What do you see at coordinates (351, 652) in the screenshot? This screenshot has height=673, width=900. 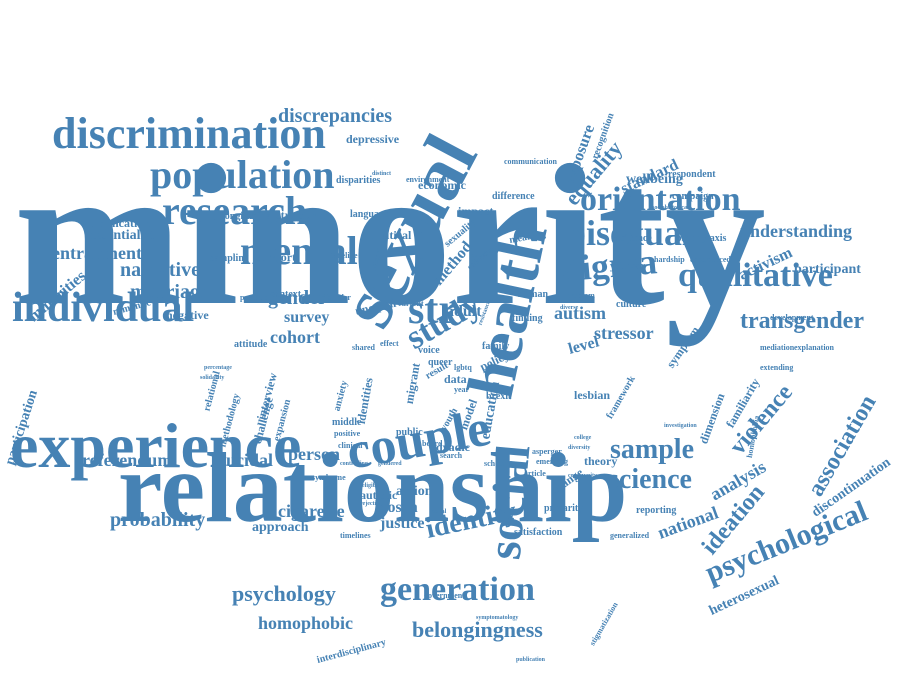 I see `word-interdisciplinary: interdisciplinary` at bounding box center [351, 652].